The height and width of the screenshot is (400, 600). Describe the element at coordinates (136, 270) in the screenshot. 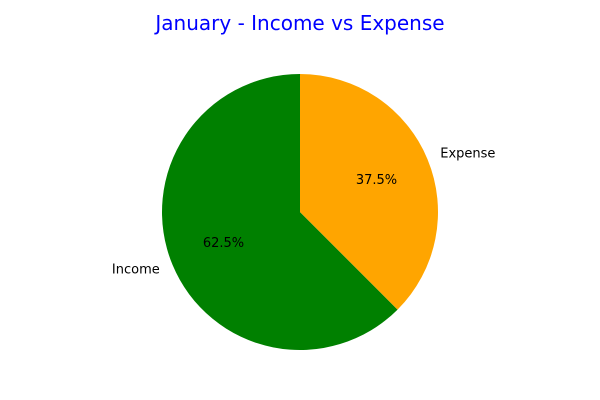

I see `slice-label-income: Income` at that location.